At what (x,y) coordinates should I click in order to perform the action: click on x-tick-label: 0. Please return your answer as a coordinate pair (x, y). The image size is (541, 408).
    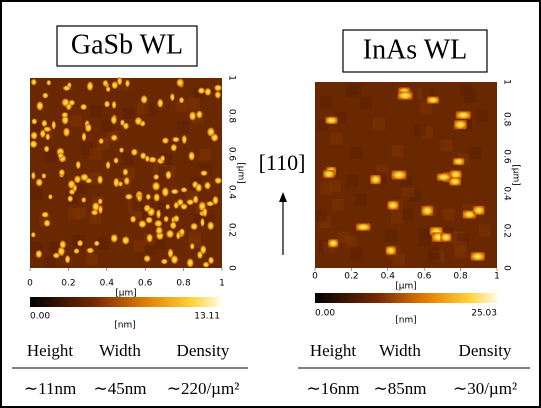
    Looking at the image, I should click on (315, 277).